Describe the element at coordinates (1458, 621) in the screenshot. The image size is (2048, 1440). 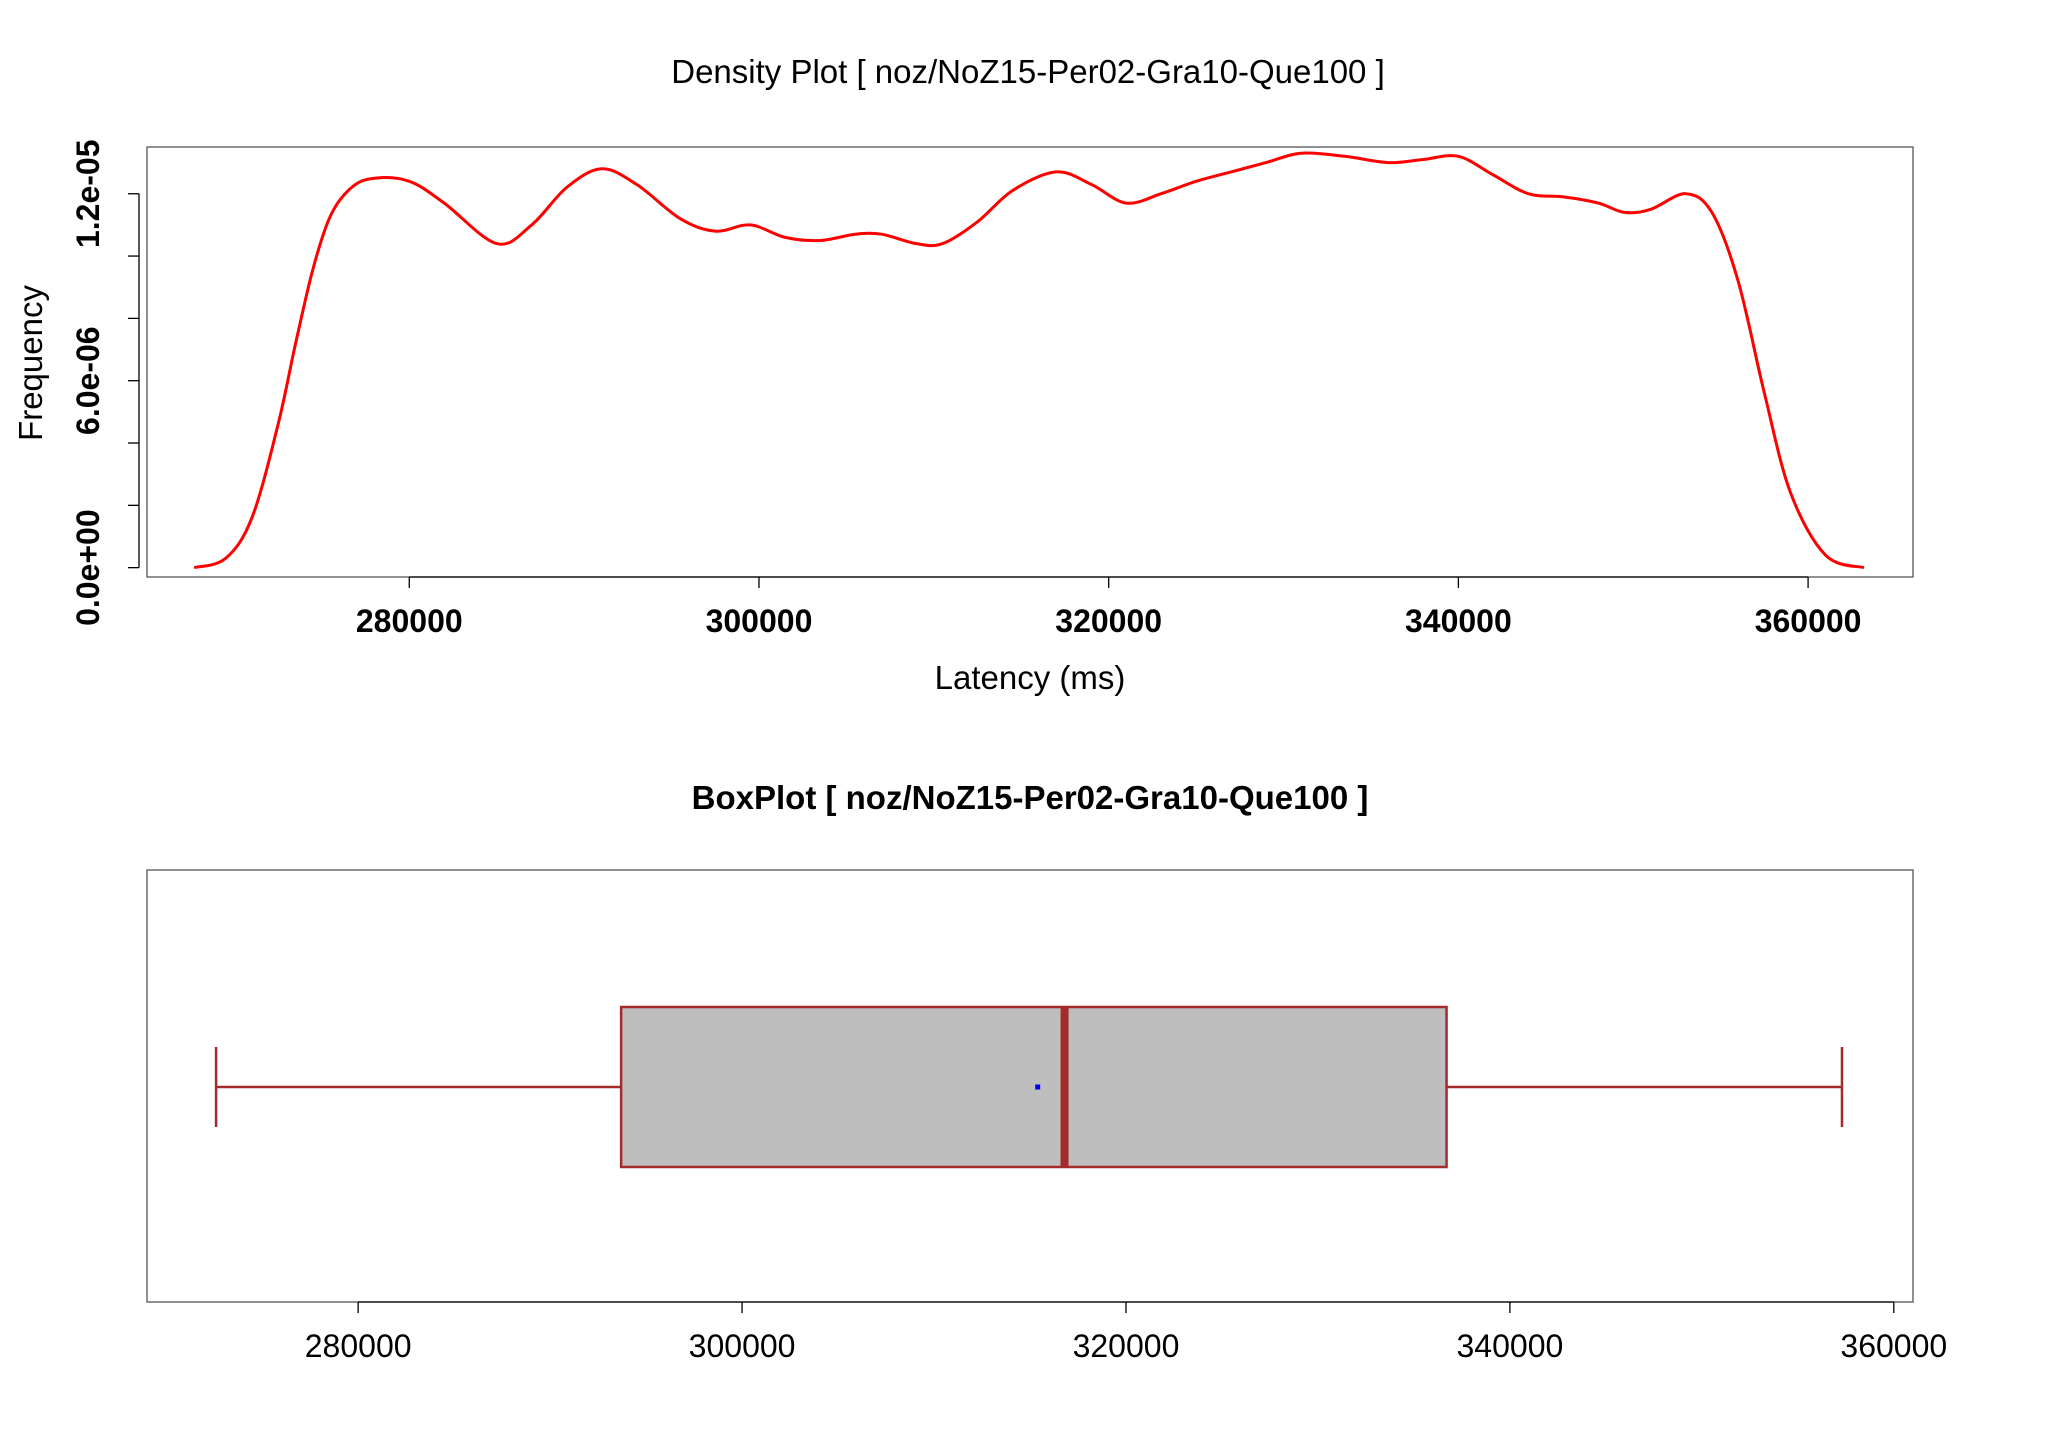
I see `density-x-tick-label: 340000` at that location.